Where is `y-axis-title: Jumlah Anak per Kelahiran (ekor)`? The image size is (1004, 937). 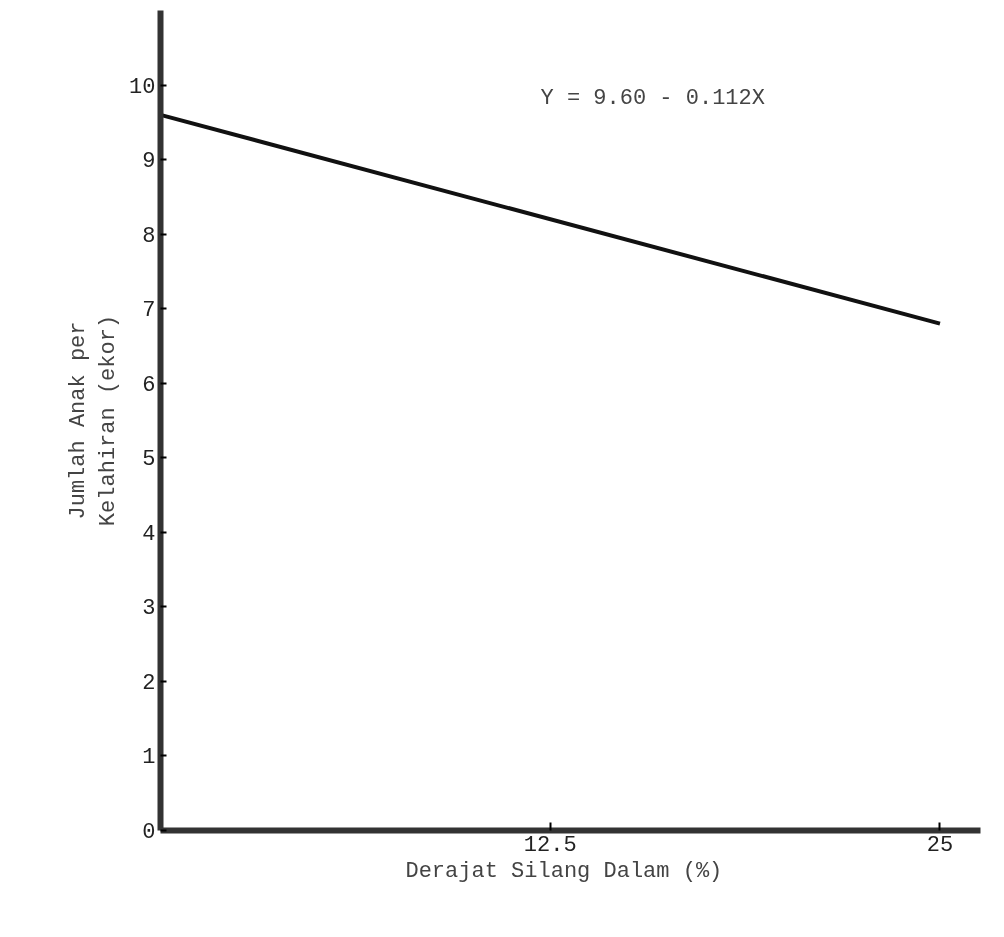
y-axis-title: Jumlah Anak per Kelahiran (ekor) is located at coordinates (94, 420).